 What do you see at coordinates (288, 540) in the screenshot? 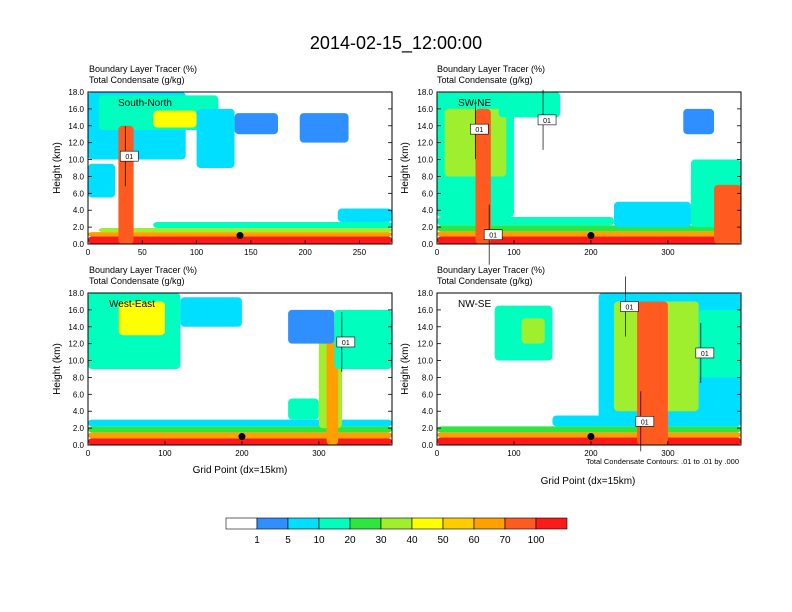
I see `colorbar-label: 5` at bounding box center [288, 540].